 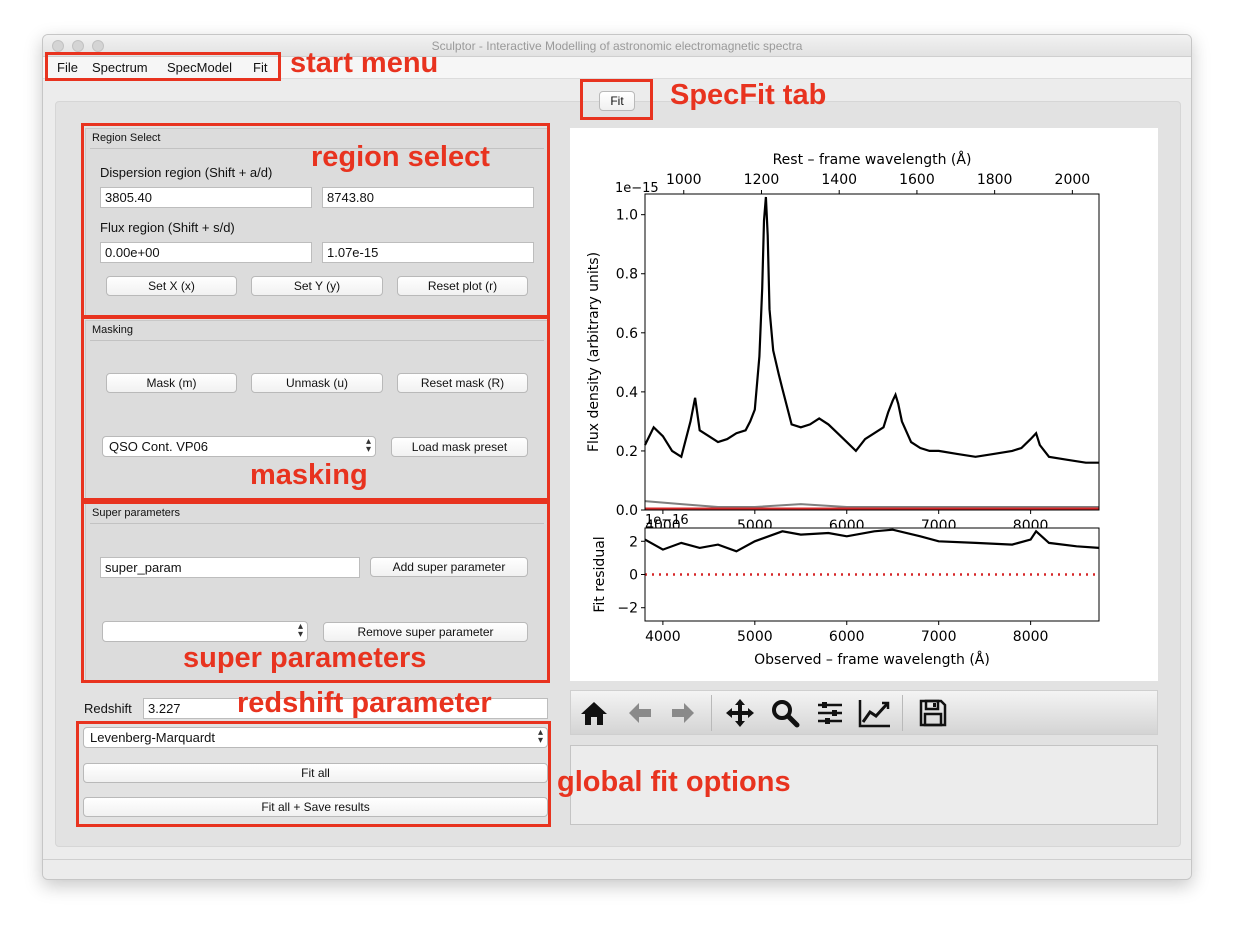 I want to click on save-icon, so click(x=933, y=713).